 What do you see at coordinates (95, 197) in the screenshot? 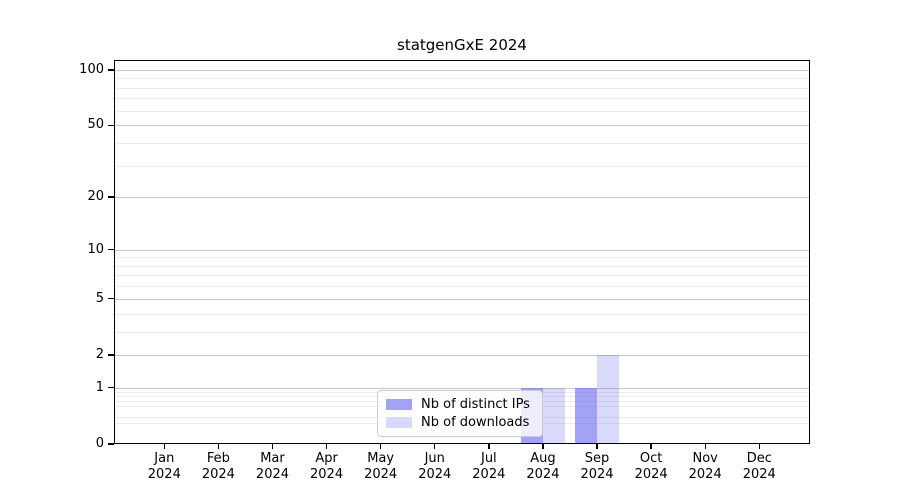
I see `y-tick-label: 20` at bounding box center [95, 197].